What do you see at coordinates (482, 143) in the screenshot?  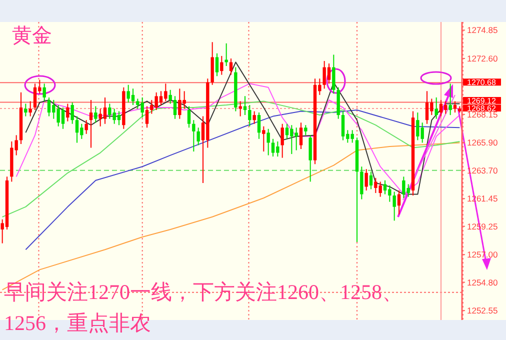 I see `y-tick-label: 1265.90` at bounding box center [482, 143].